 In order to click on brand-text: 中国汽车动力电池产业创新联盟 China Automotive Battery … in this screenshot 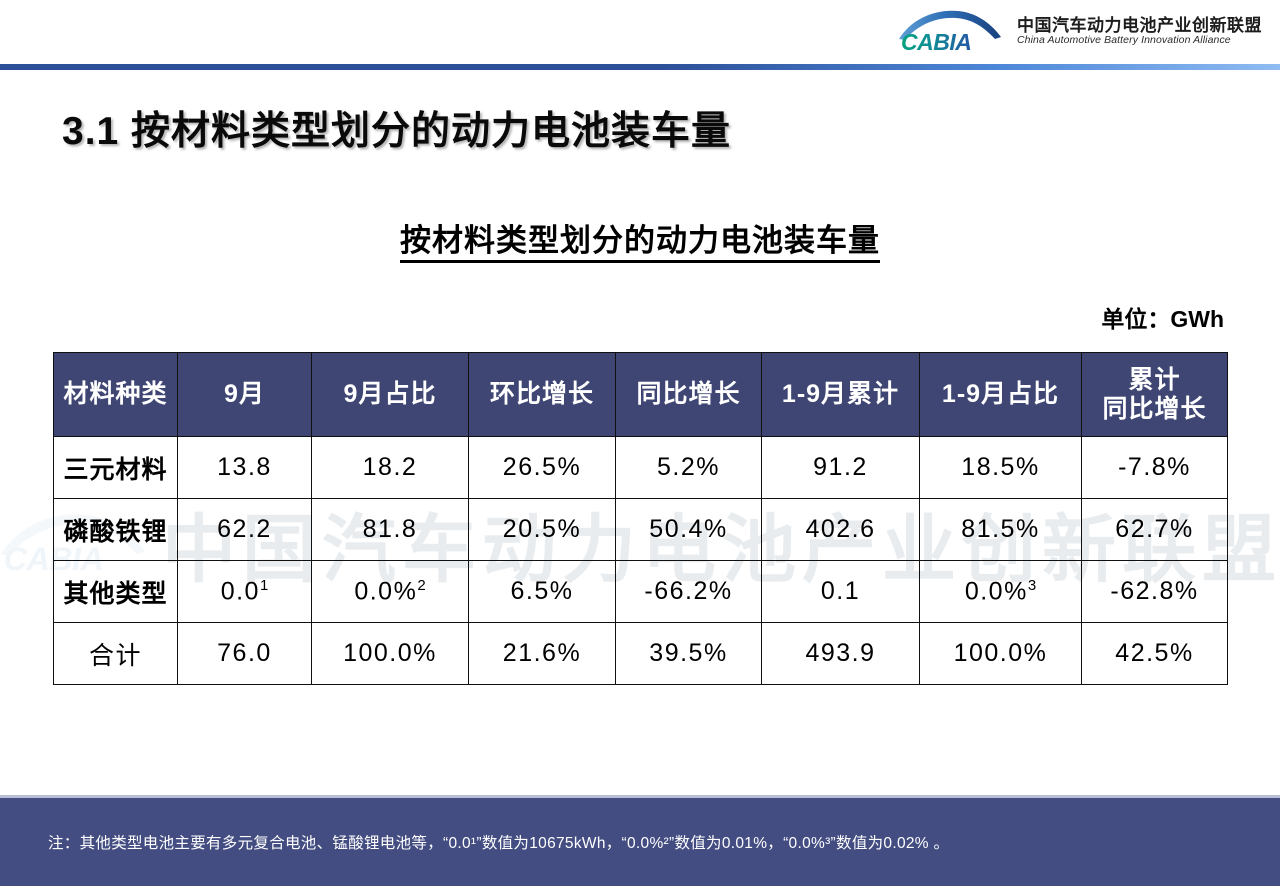, I will do `click(1139, 31)`.